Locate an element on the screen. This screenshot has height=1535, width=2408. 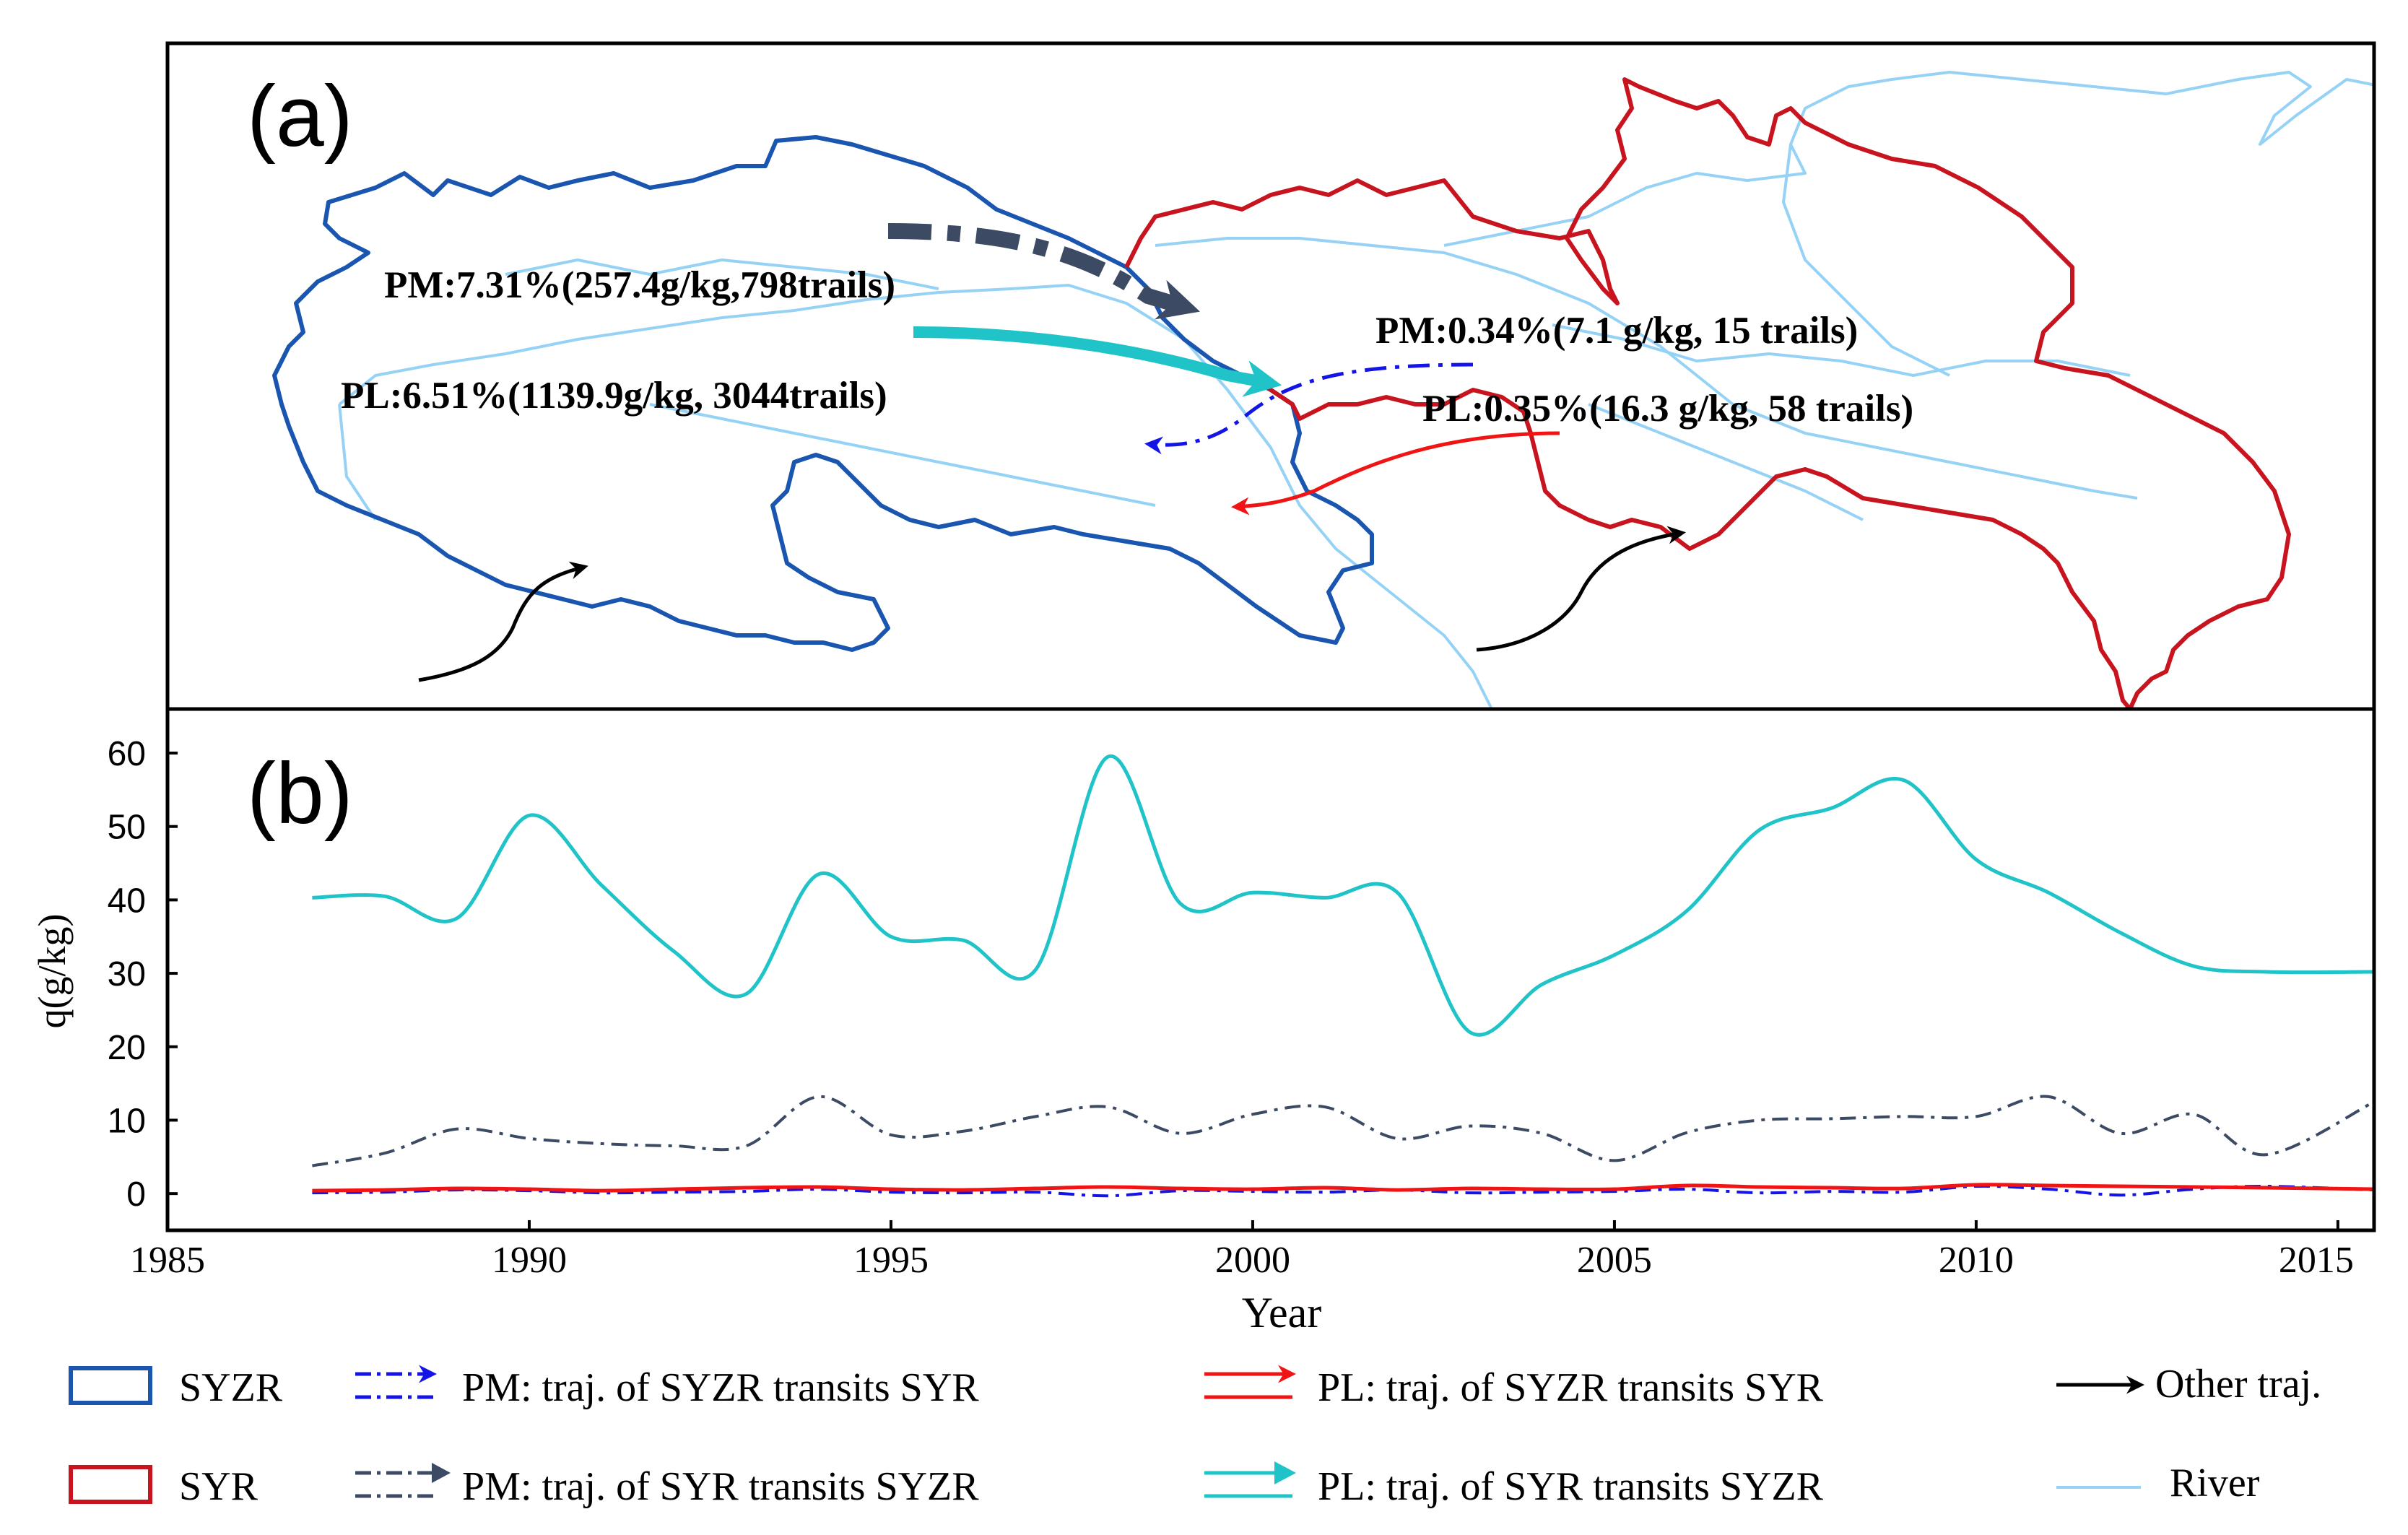
syr-pm-annotation: PM:7.31%(257.4g/kg,798trails) is located at coordinates (639, 285).